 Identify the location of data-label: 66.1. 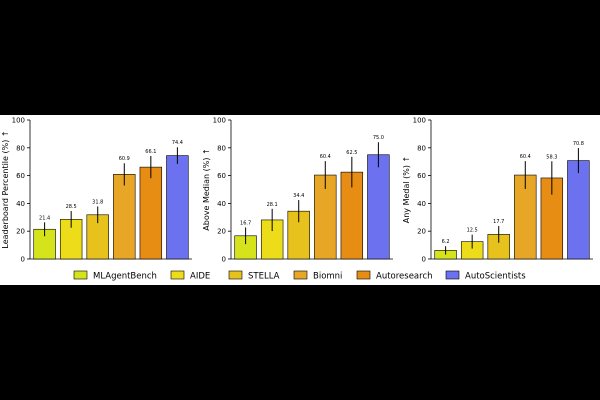
(150, 152).